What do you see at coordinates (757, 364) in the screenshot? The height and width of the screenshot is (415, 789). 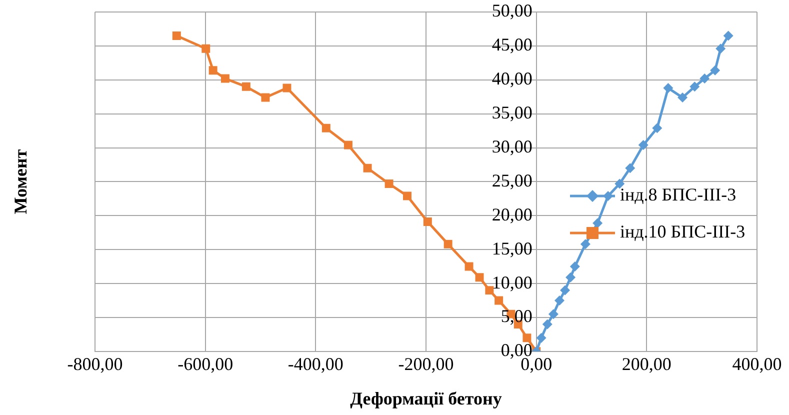 I see `x-tick-label: 400,00` at bounding box center [757, 364].